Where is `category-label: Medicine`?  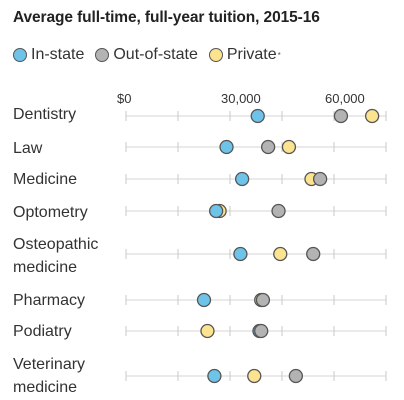
category-label: Medicine is located at coordinates (45, 179).